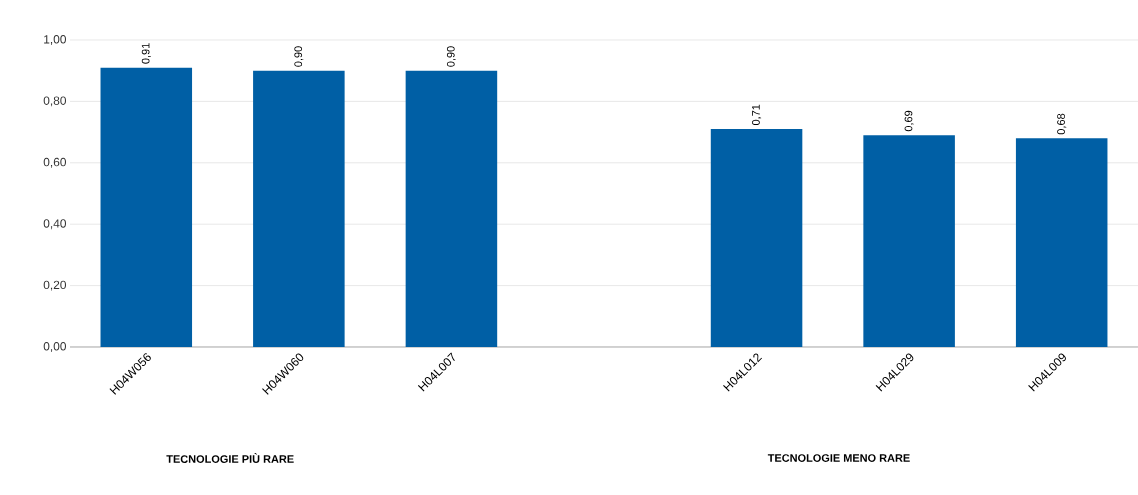  What do you see at coordinates (838, 458) in the screenshot?
I see `text: TECNOLOGIE MENO RARE` at bounding box center [838, 458].